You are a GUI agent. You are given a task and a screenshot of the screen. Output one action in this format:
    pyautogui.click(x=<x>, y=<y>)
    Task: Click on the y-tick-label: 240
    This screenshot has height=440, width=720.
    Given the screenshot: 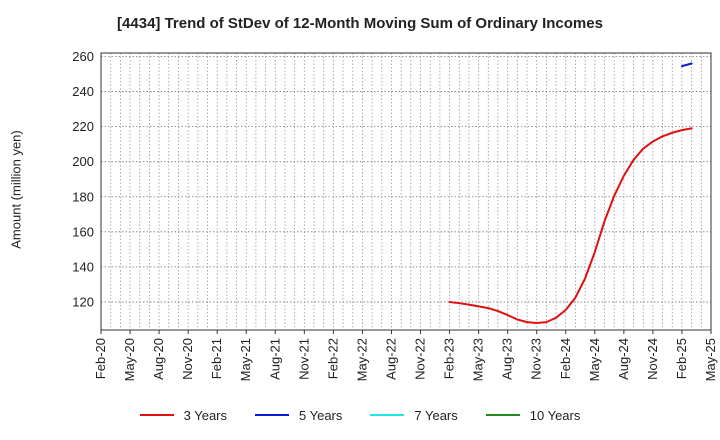 What is the action you would take?
    pyautogui.click(x=83, y=91)
    